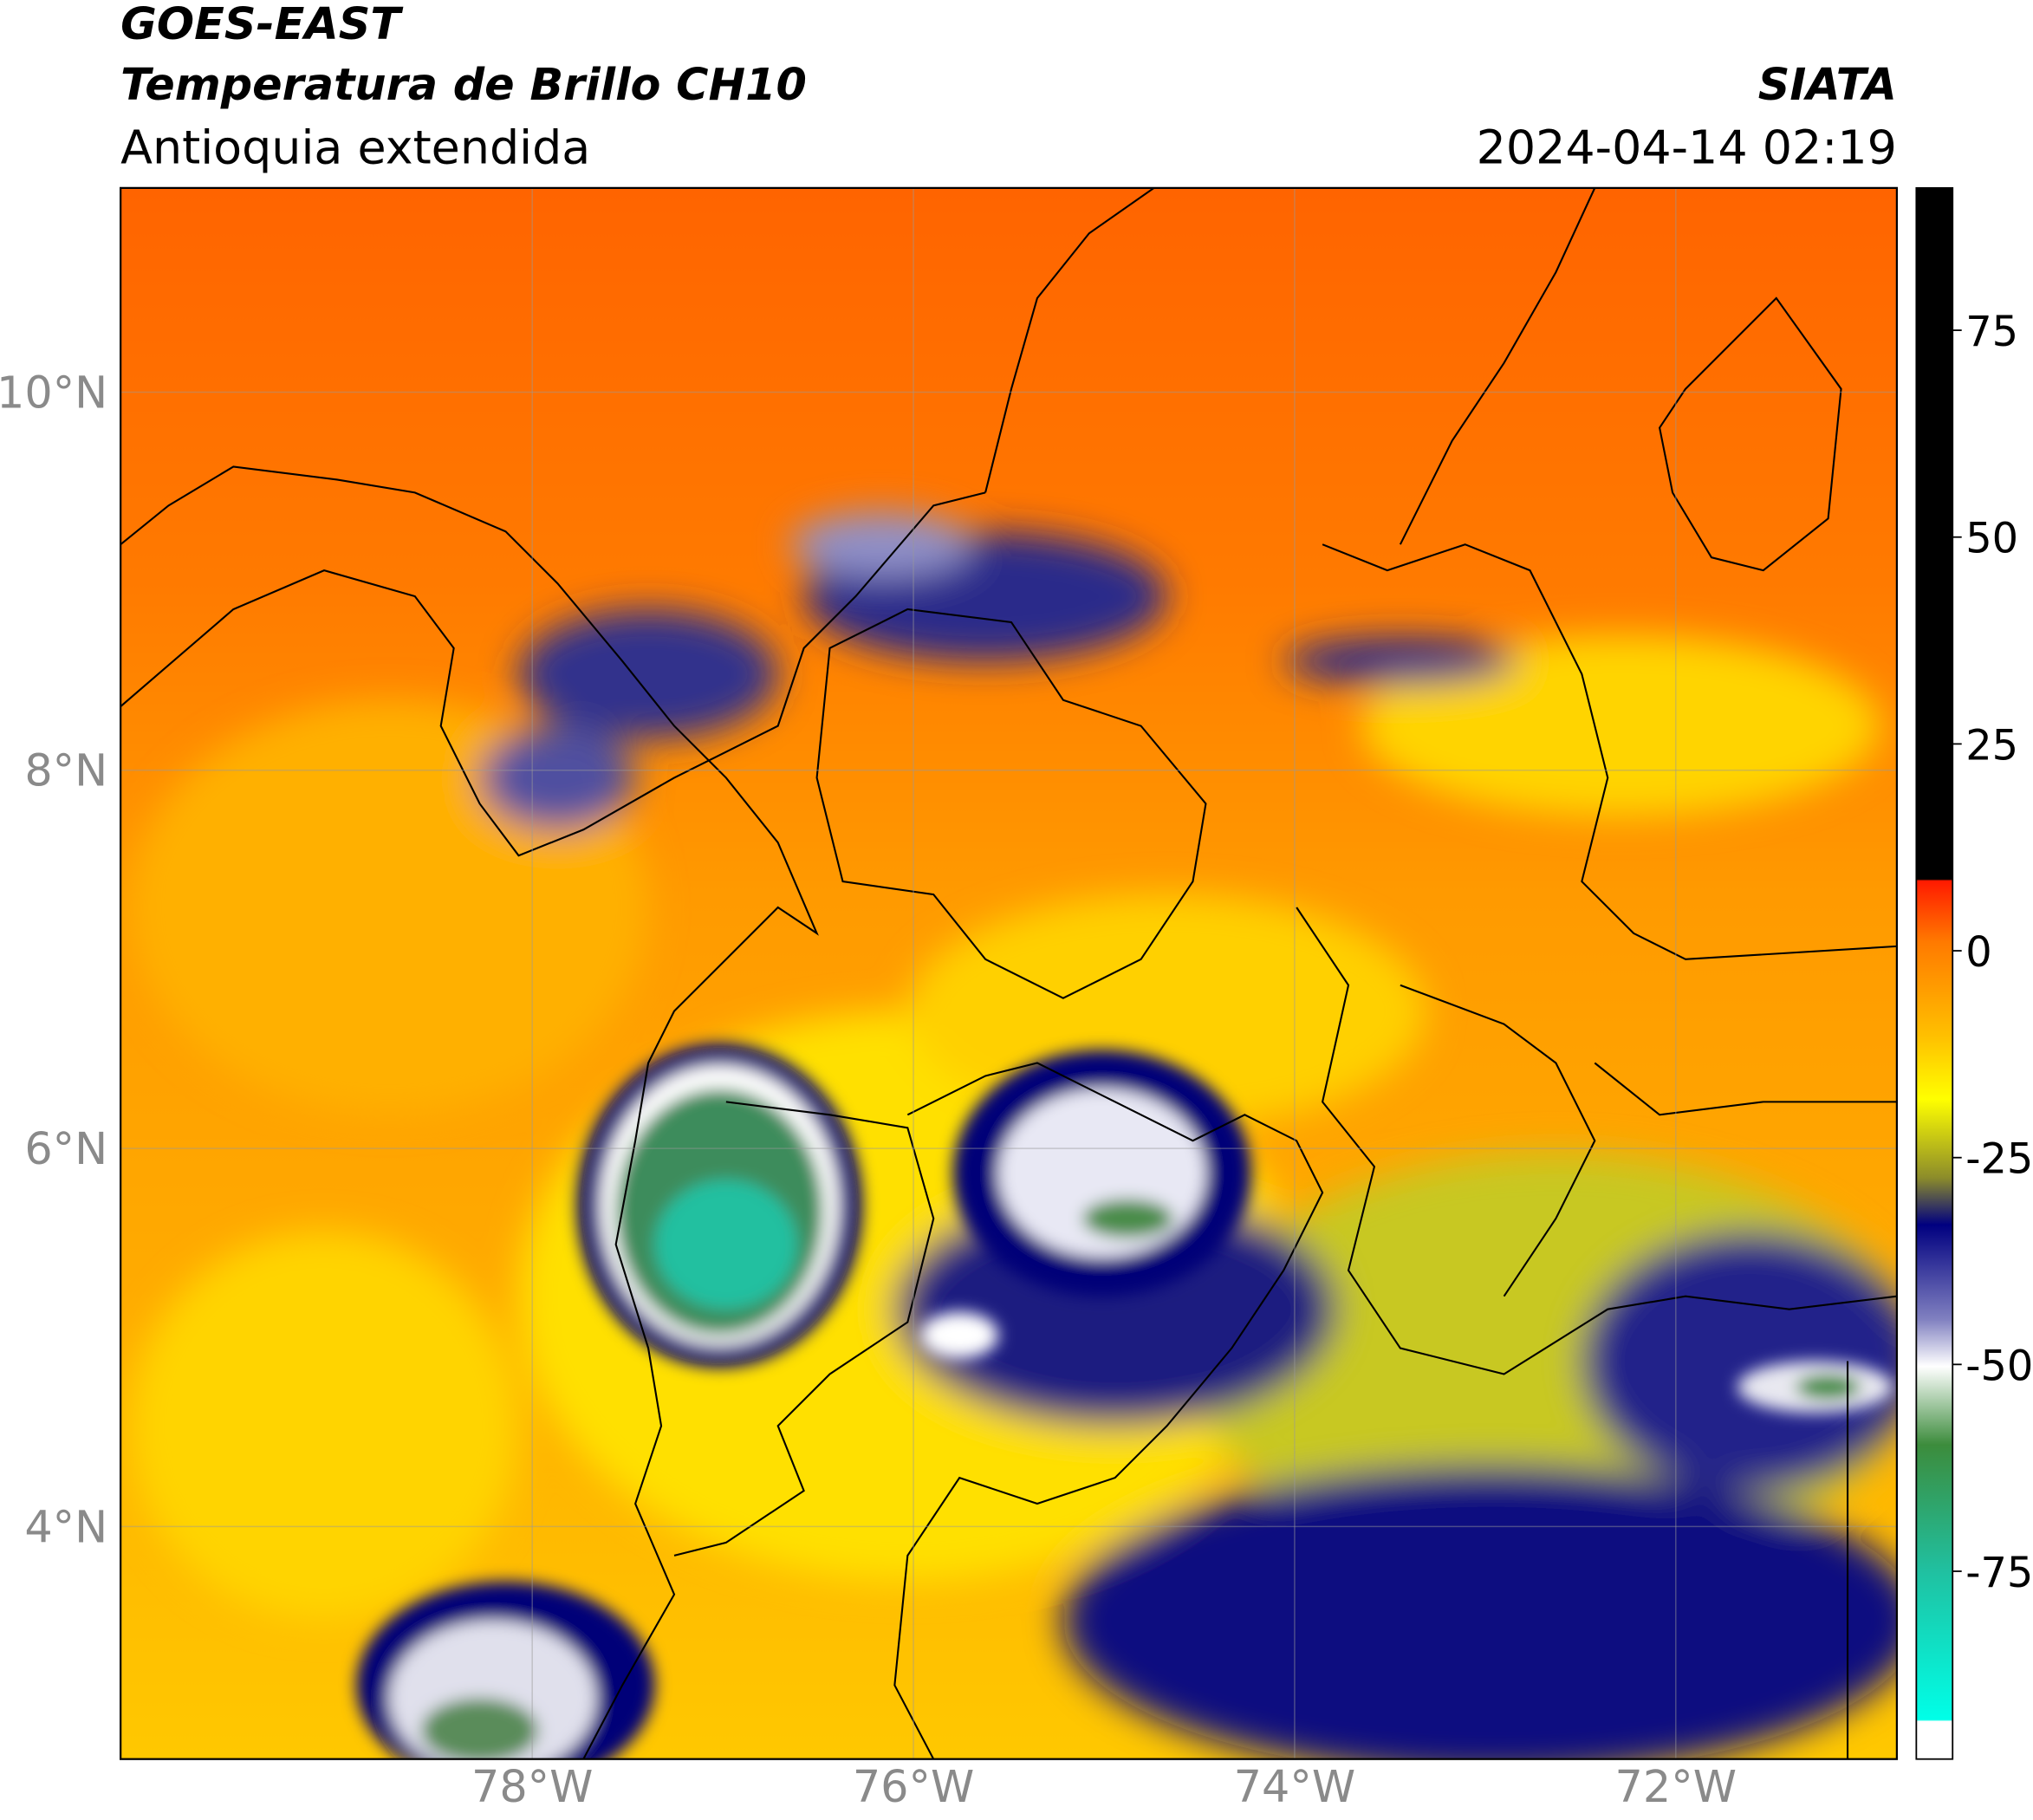 The width and height of the screenshot is (2033, 1820). I want to click on colorbar-tick-label: 75, so click(1991, 332).